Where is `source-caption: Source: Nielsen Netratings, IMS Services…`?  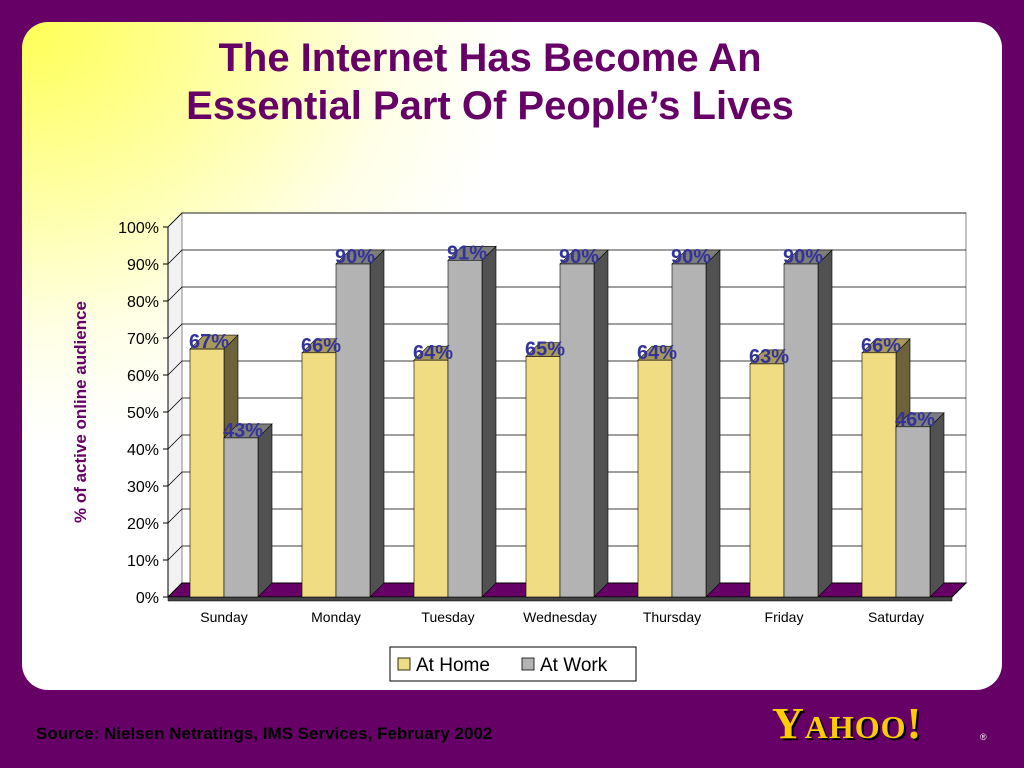
source-caption: Source: Nielsen Netratings, IMS Services… is located at coordinates (264, 733).